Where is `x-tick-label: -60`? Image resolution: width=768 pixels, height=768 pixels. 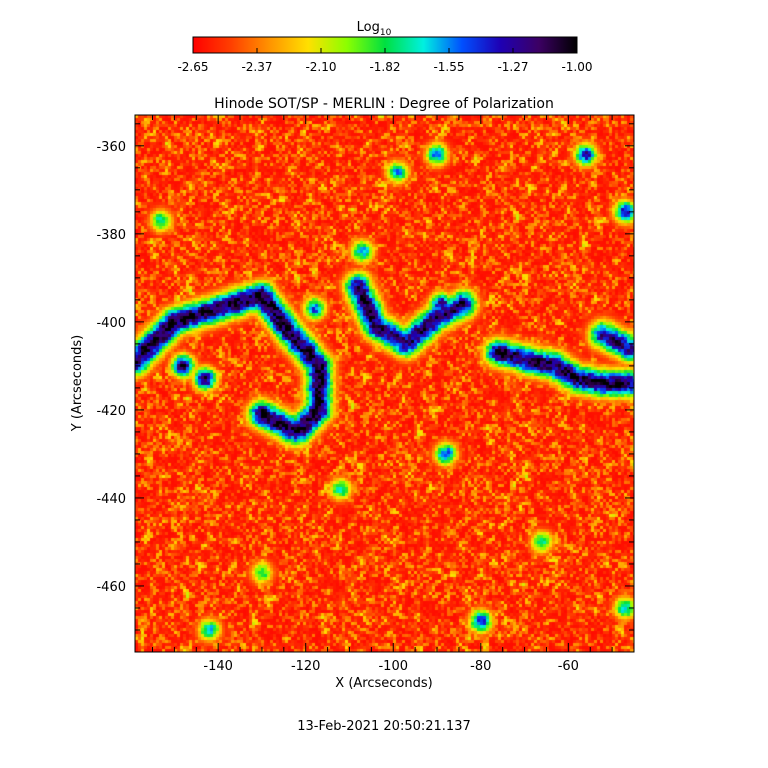 x-tick-label: -60 is located at coordinates (568, 666).